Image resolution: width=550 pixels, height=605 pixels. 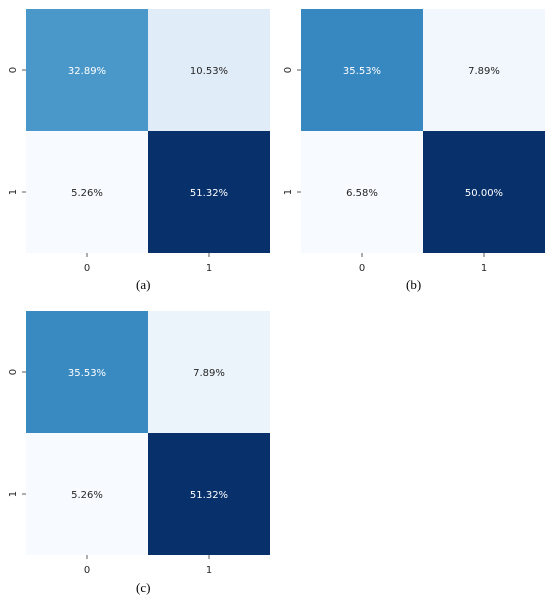 I want to click on cell-label-0-0: 32.89%, so click(x=87, y=71).